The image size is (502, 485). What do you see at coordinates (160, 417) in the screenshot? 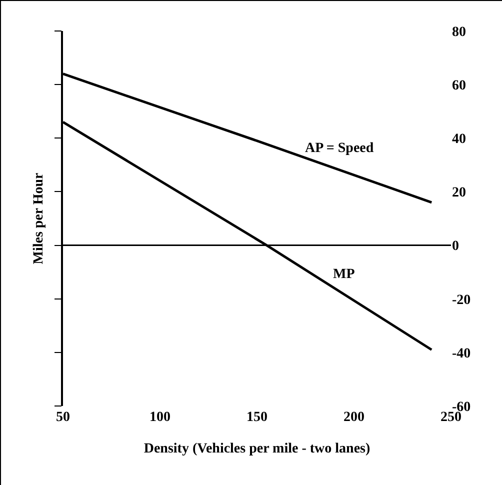
I see `x-tick-label: 100` at bounding box center [160, 417].